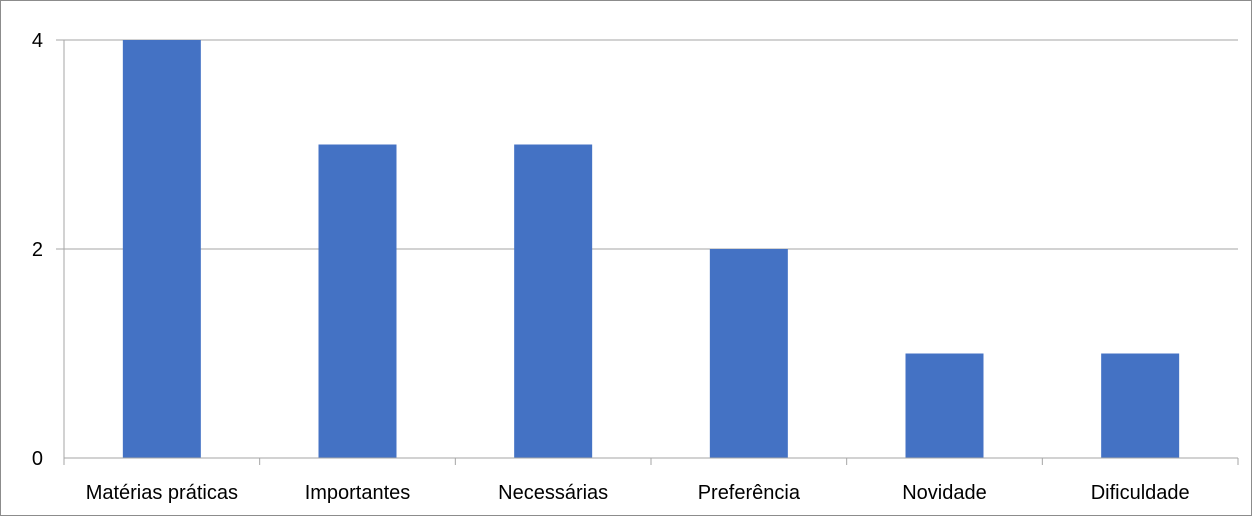  What do you see at coordinates (162, 493) in the screenshot?
I see `x-tick-label: Matérias práticas` at bounding box center [162, 493].